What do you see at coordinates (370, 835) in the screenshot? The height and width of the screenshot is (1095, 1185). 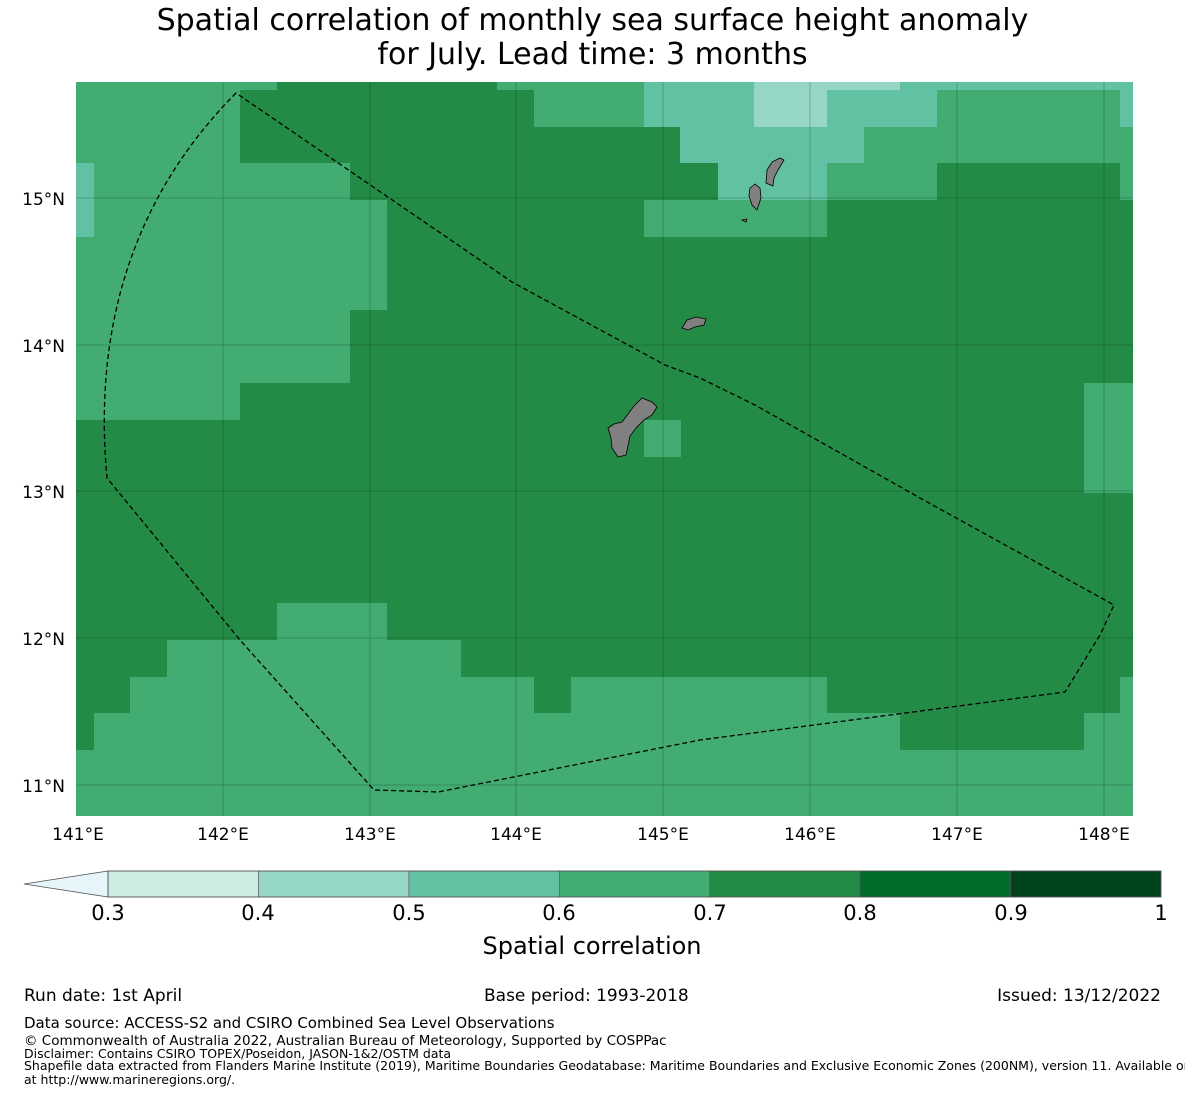 I see `lon-tick-label: 143°E` at bounding box center [370, 835].